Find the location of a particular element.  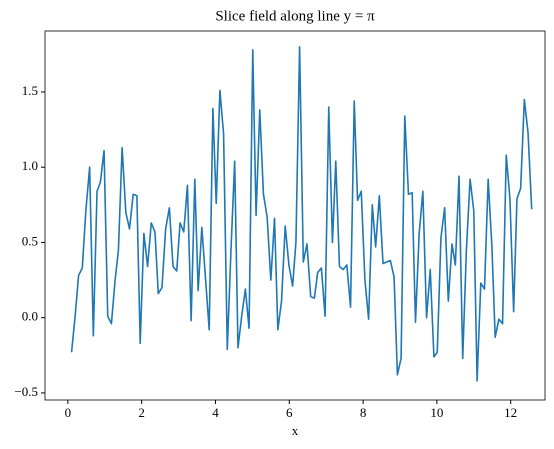

x-tick-label: 2 is located at coordinates (141, 412).